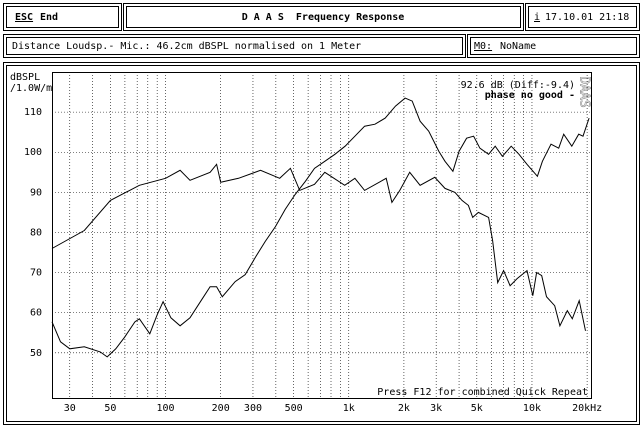 This screenshot has width=643, height=428. Describe the element at coordinates (530, 95) in the screenshot. I see `annotation: phase no good -` at that location.